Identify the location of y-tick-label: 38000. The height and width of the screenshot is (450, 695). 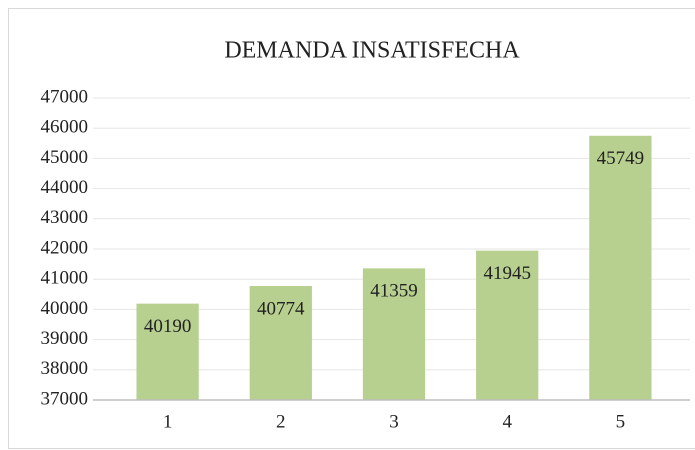
(65, 368).